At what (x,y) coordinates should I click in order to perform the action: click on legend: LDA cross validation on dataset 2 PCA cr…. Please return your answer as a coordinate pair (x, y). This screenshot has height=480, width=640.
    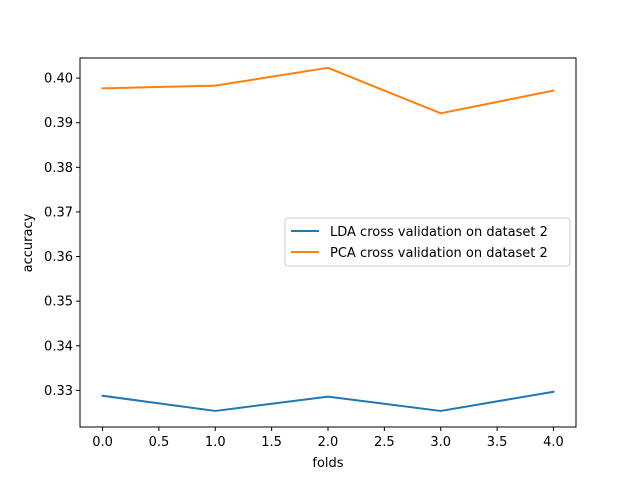
    Looking at the image, I should click on (427, 242).